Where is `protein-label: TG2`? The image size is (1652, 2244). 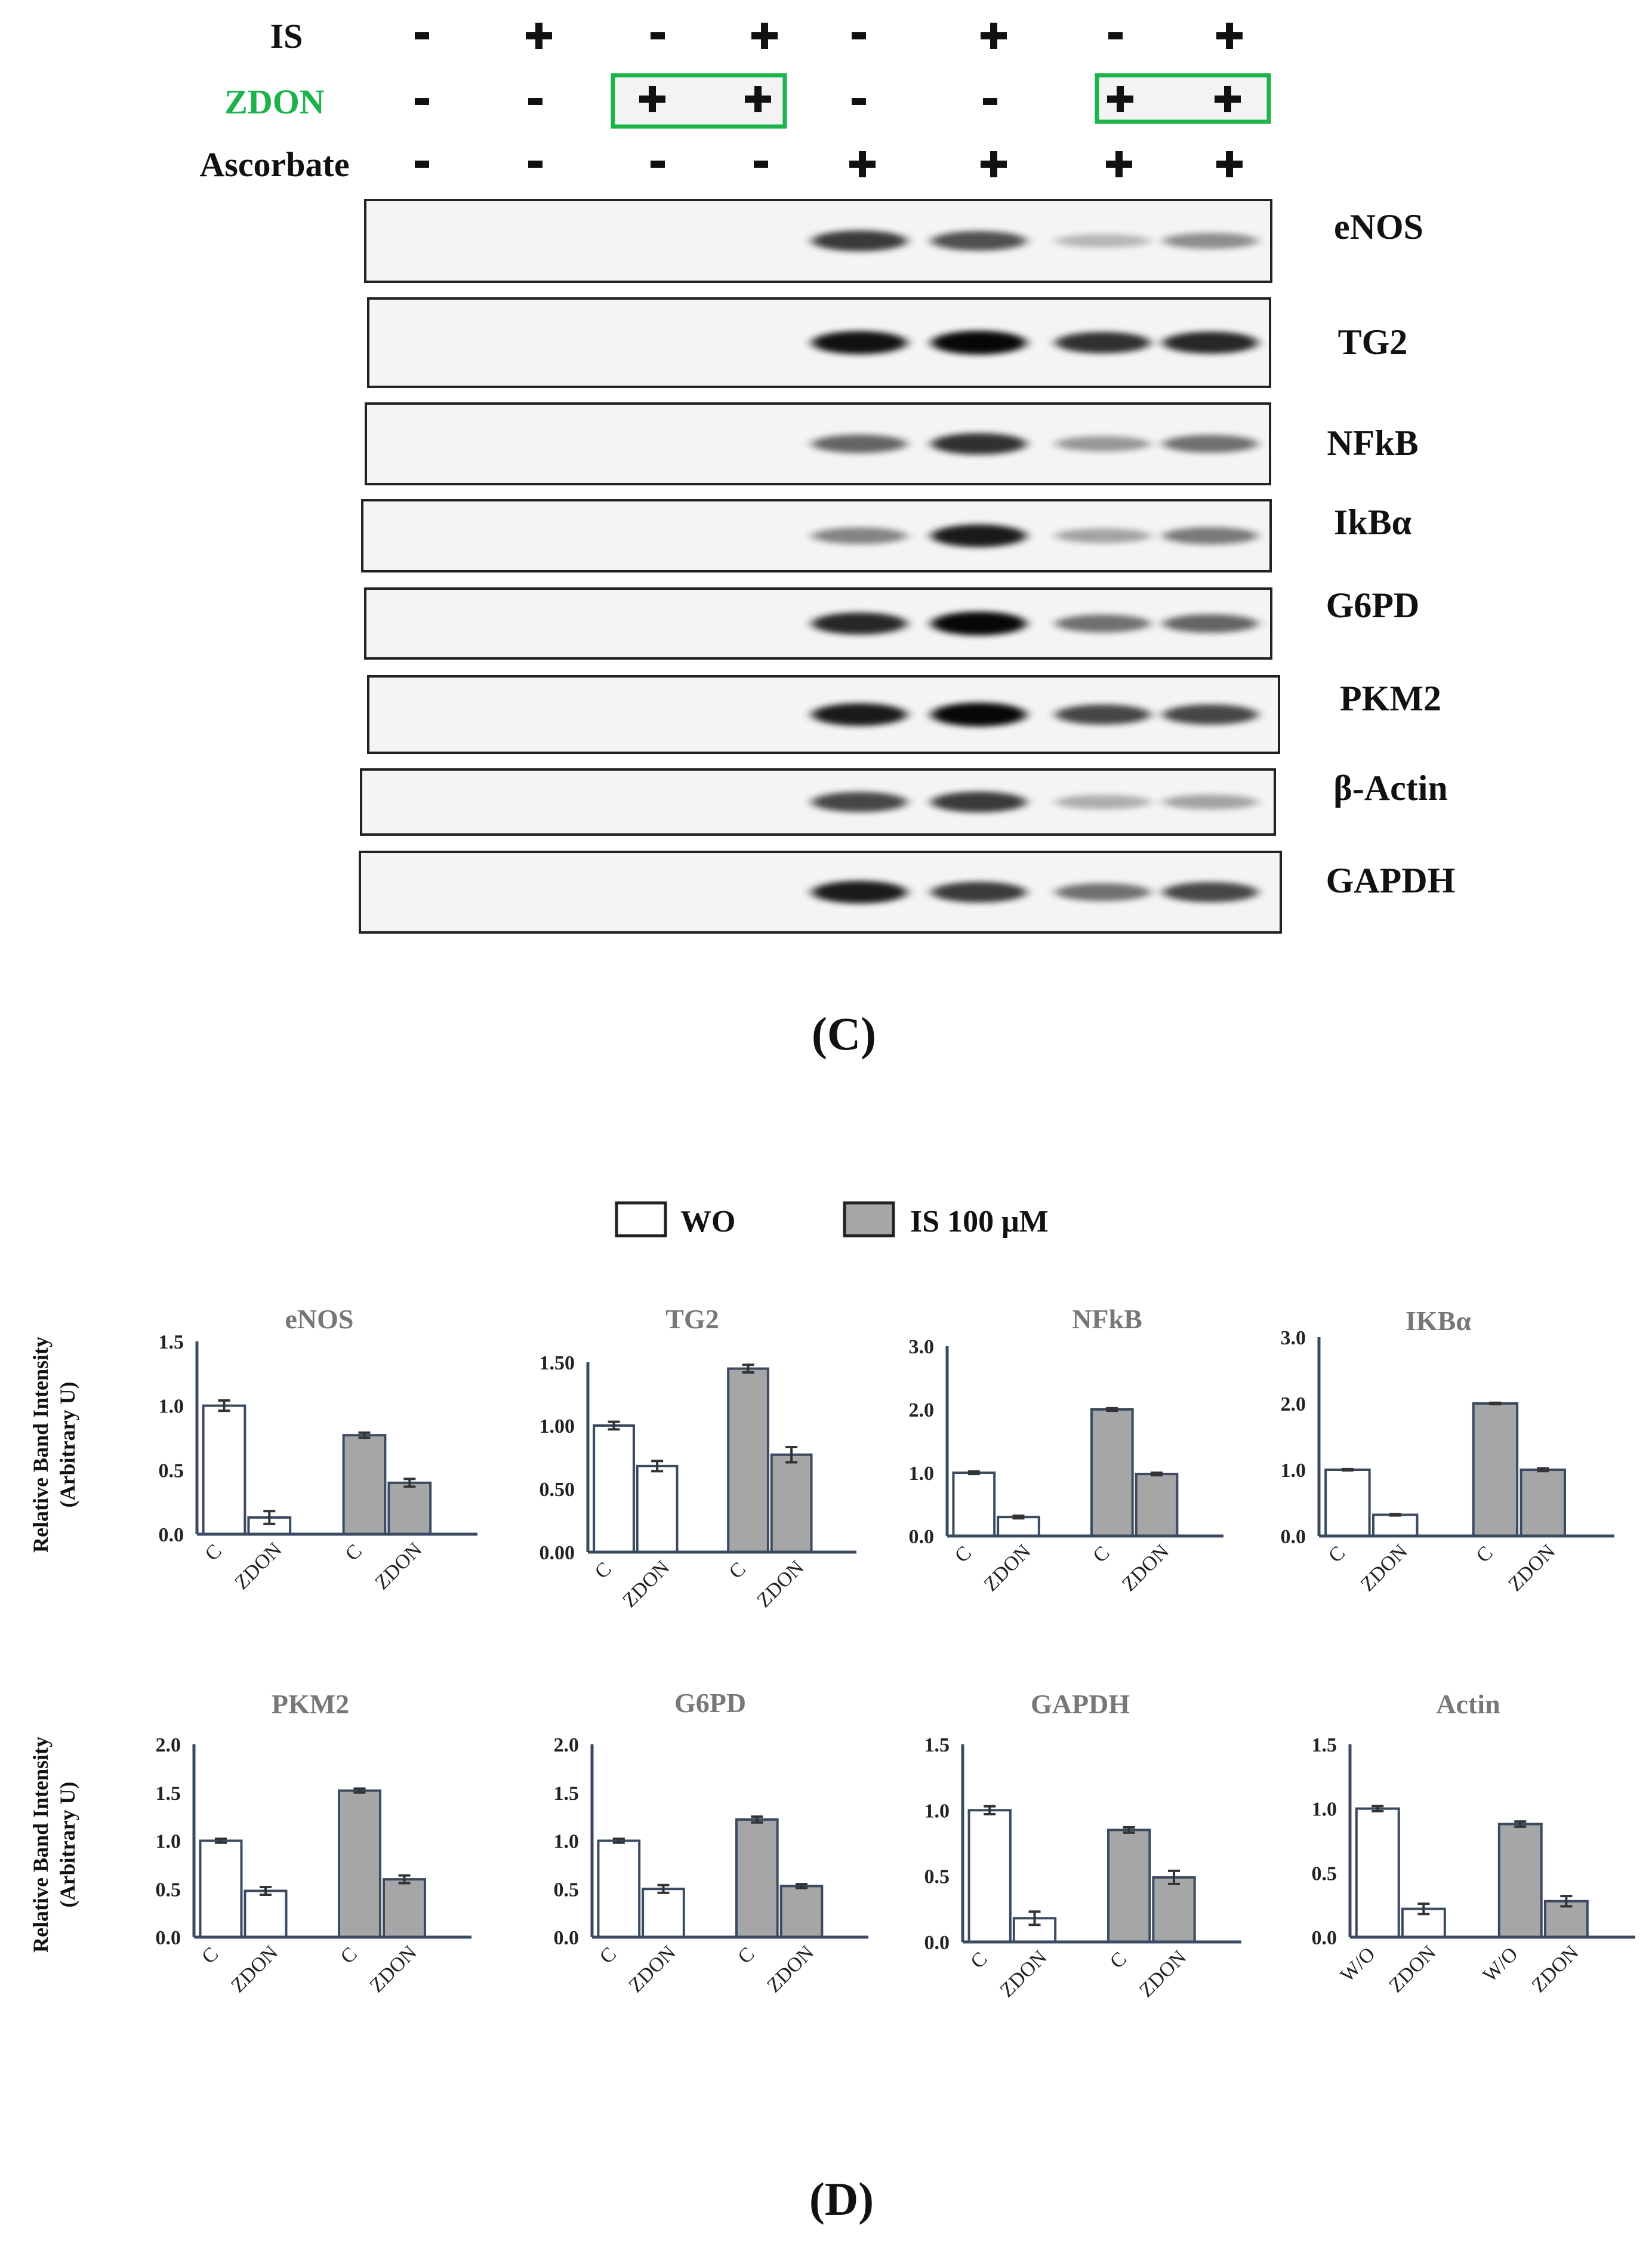
protein-label: TG2 is located at coordinates (1373, 342).